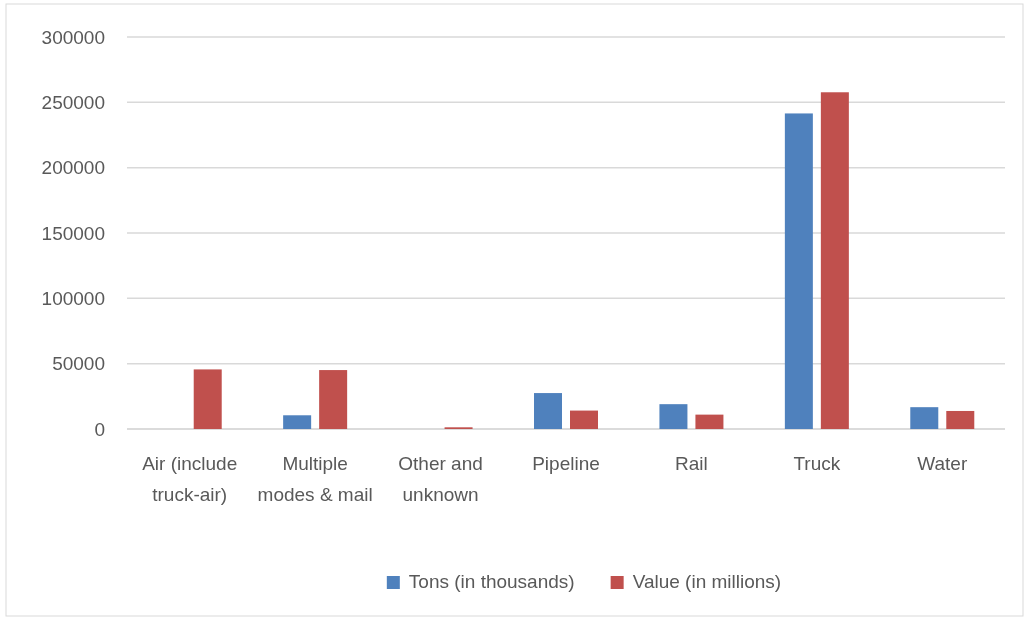  Describe the element at coordinates (566, 463) in the screenshot. I see `x-tick-label: Pipeline` at that location.